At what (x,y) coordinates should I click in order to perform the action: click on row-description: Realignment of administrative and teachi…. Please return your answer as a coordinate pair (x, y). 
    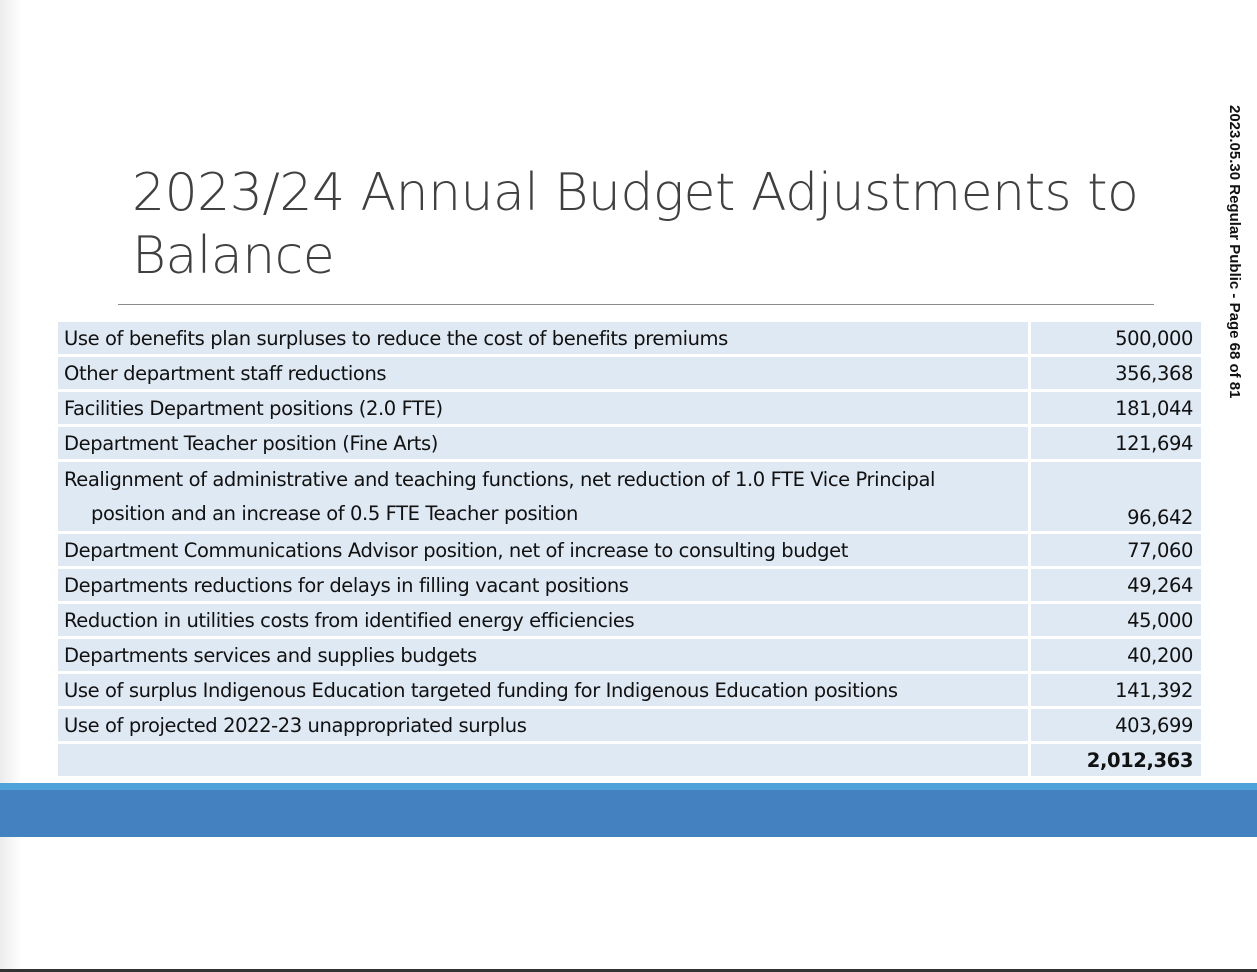
    Looking at the image, I should click on (543, 496).